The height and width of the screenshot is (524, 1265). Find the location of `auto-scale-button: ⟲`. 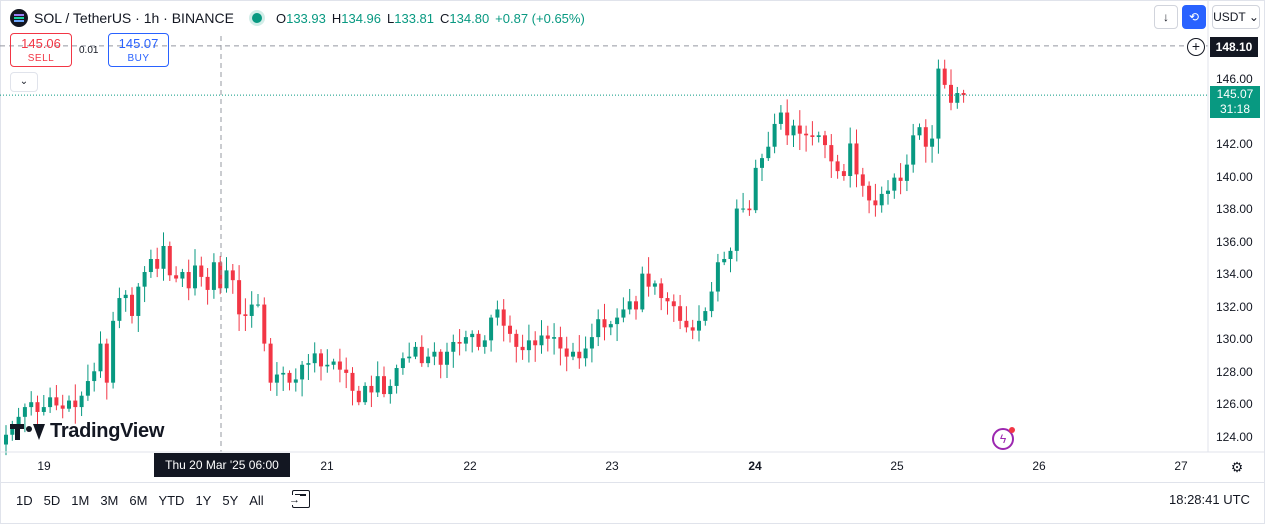

auto-scale-button: ⟲ is located at coordinates (1194, 17).